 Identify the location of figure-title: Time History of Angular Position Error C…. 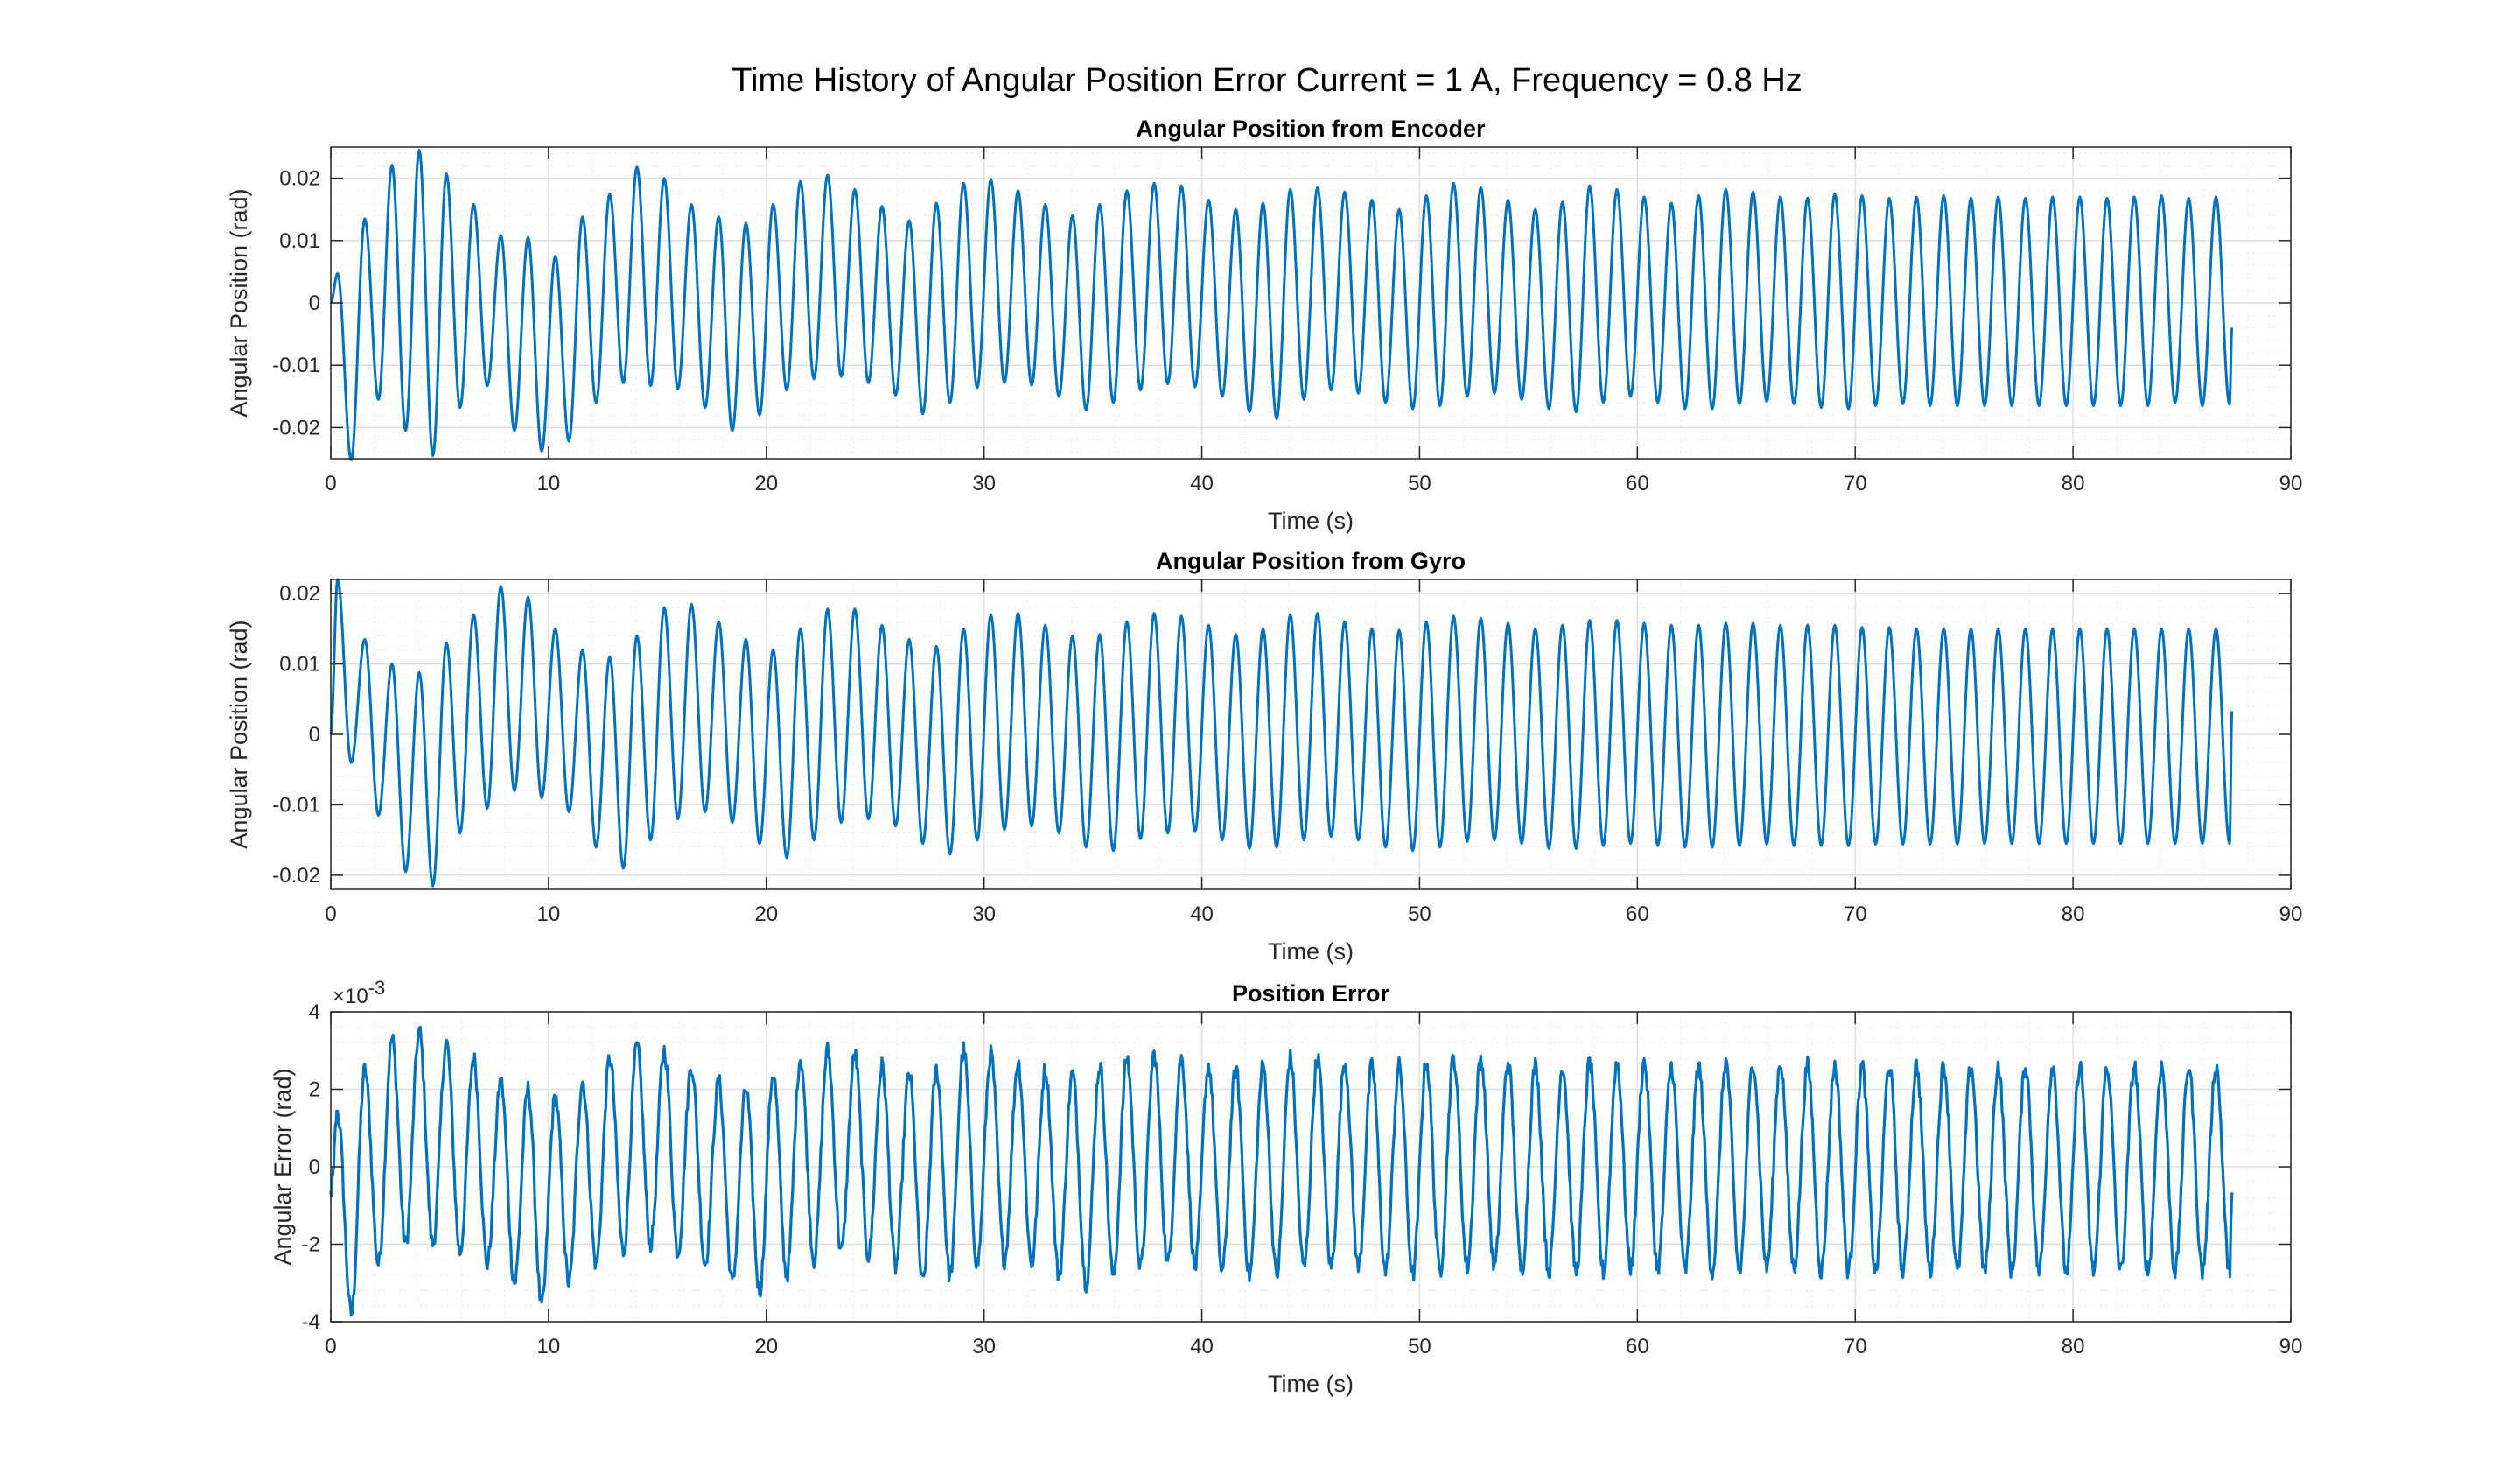
(1267, 80).